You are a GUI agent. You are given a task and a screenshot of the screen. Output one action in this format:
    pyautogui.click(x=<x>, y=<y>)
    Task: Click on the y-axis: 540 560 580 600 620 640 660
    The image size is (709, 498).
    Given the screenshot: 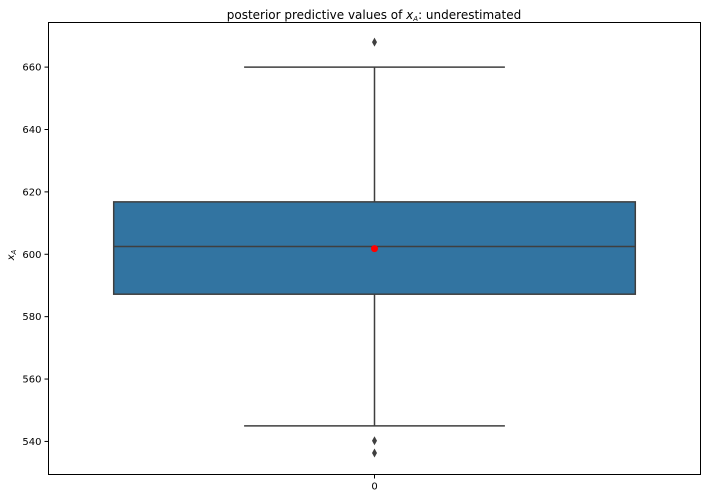 What is the action you would take?
    pyautogui.click(x=35, y=255)
    